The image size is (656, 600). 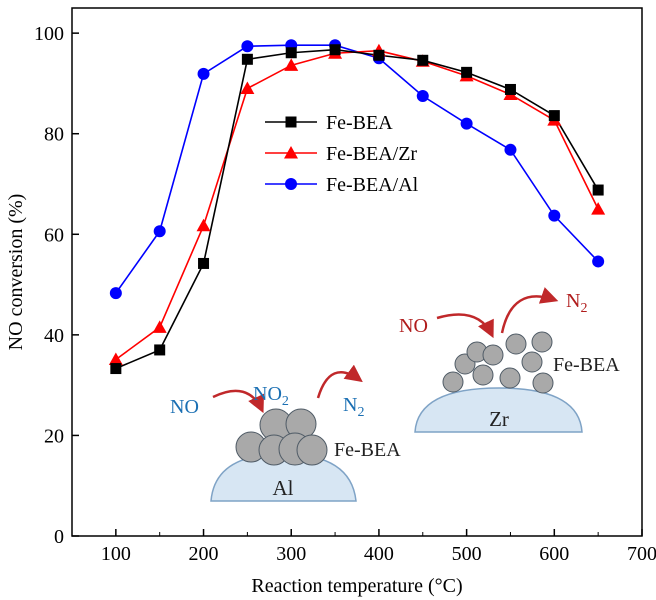 What do you see at coordinates (467, 554) in the screenshot?
I see `x-tick-label: 500` at bounding box center [467, 554].